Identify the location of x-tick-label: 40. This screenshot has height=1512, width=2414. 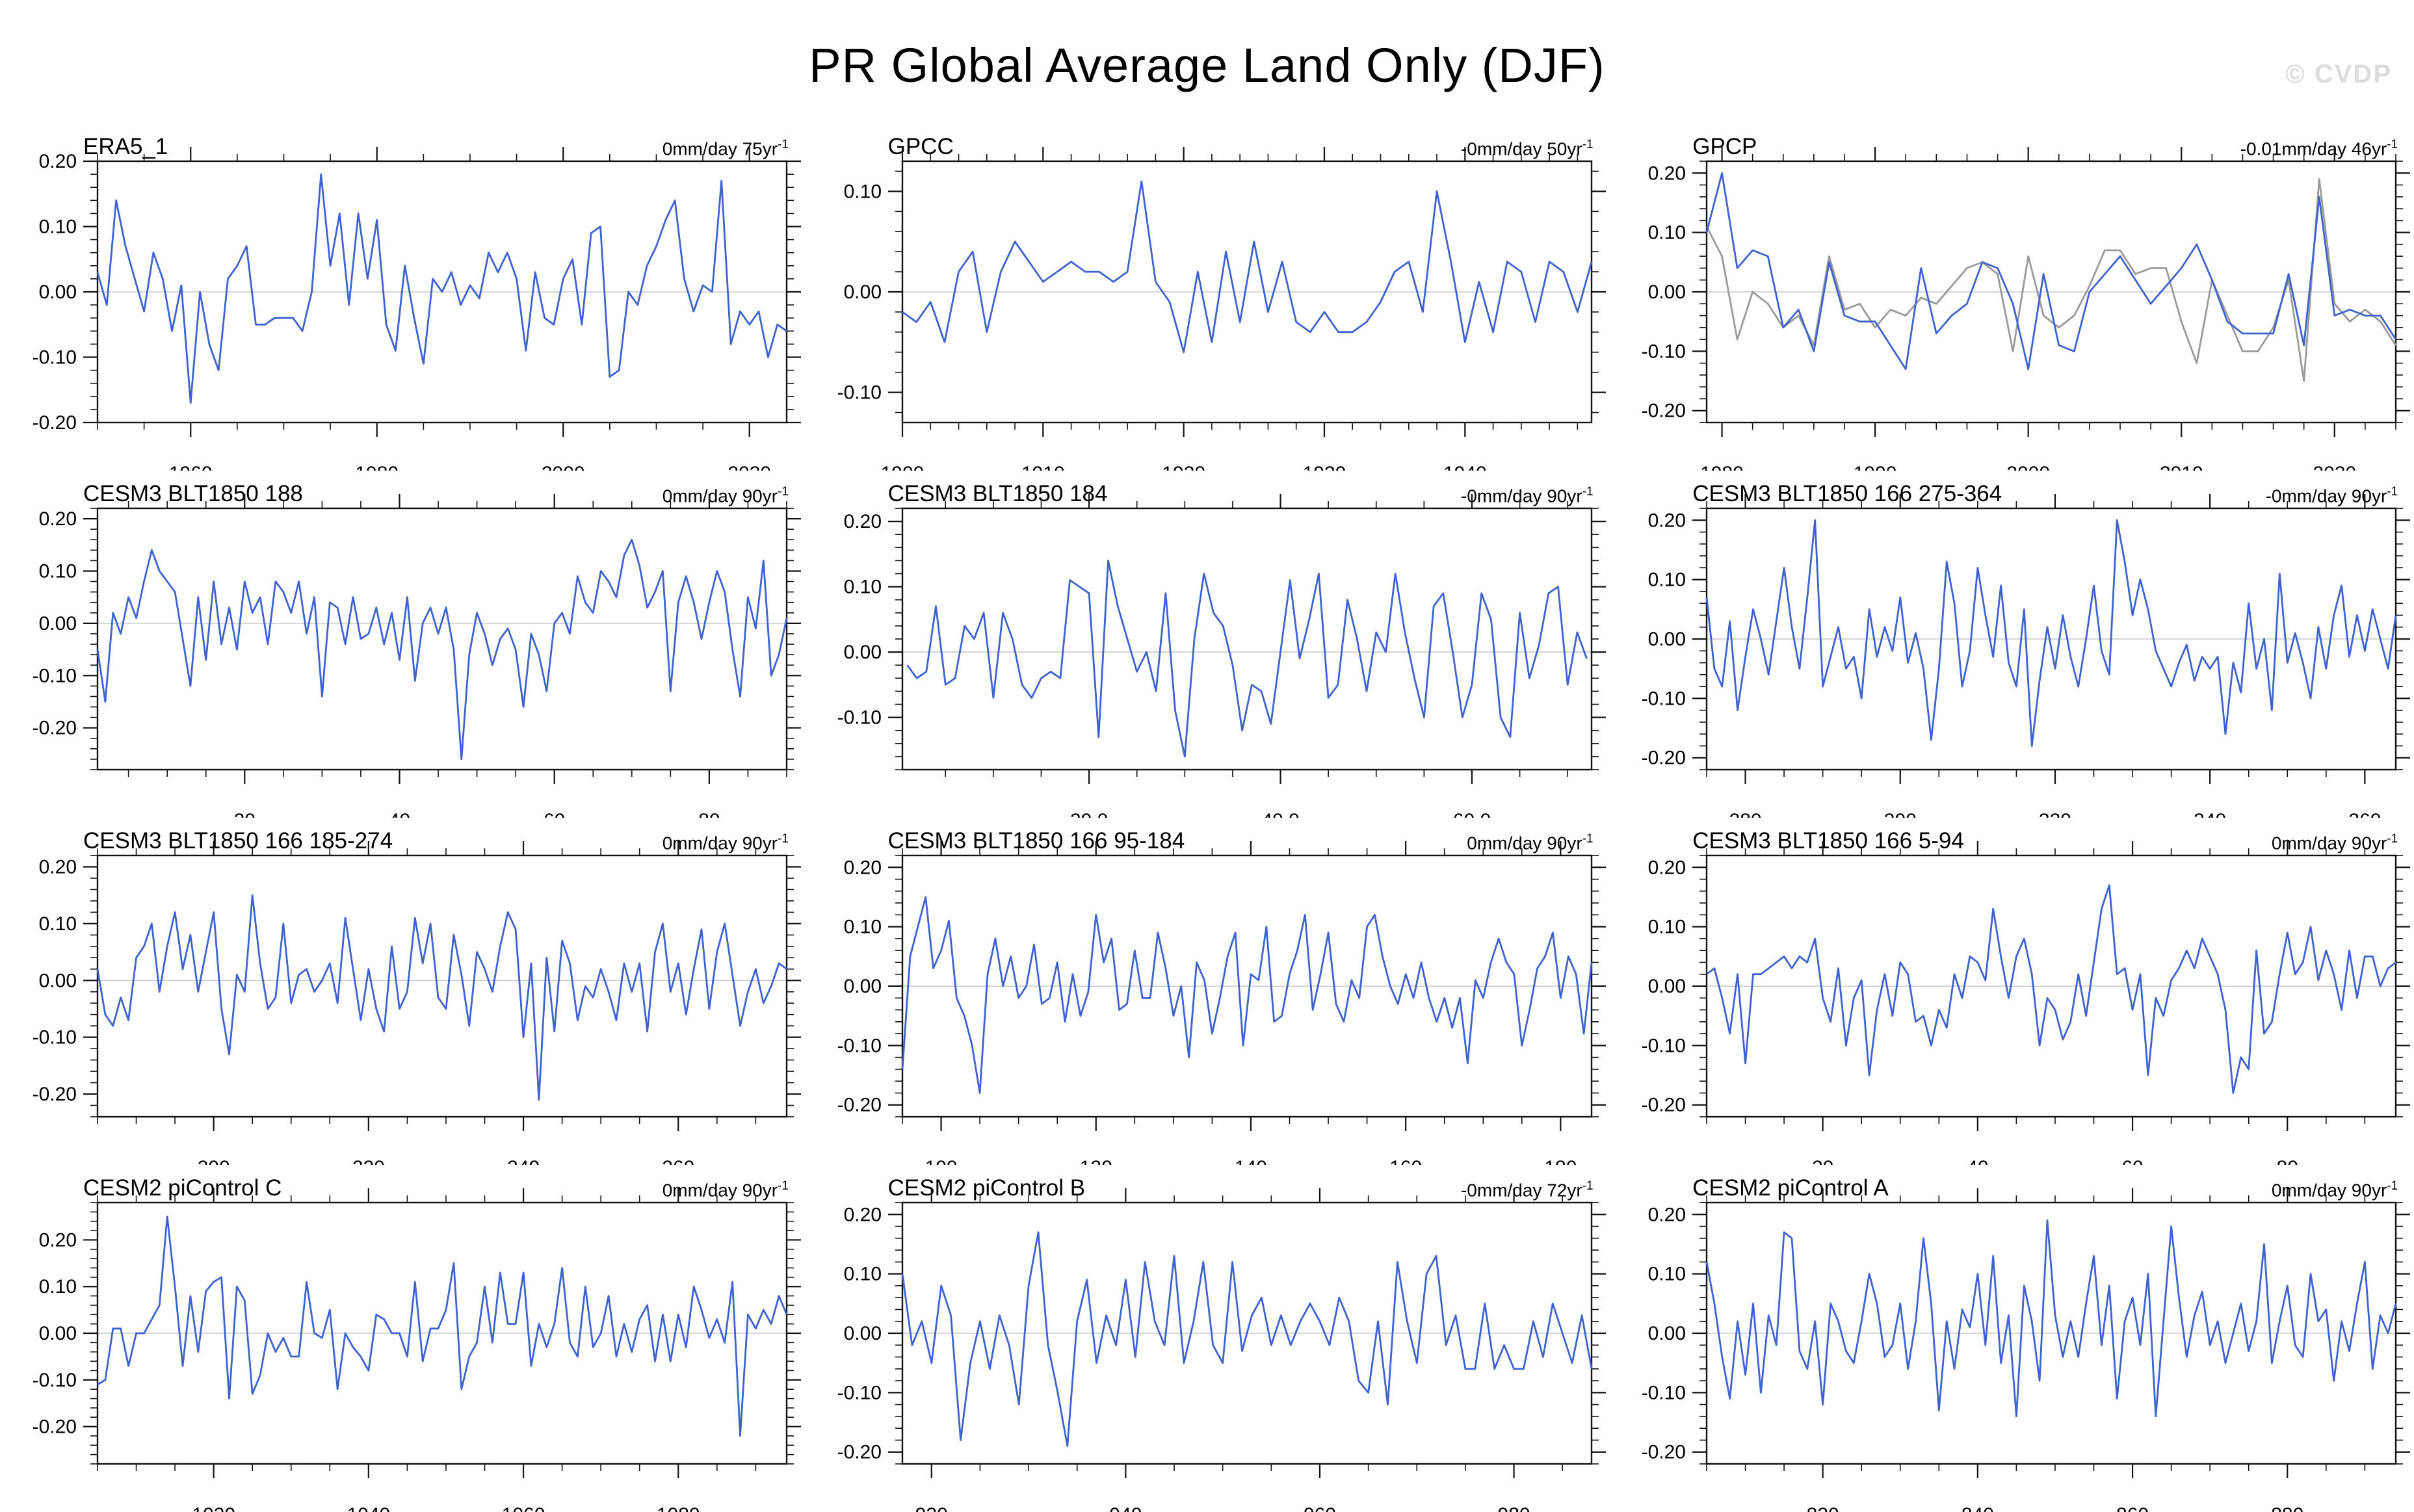
(1977, 1161).